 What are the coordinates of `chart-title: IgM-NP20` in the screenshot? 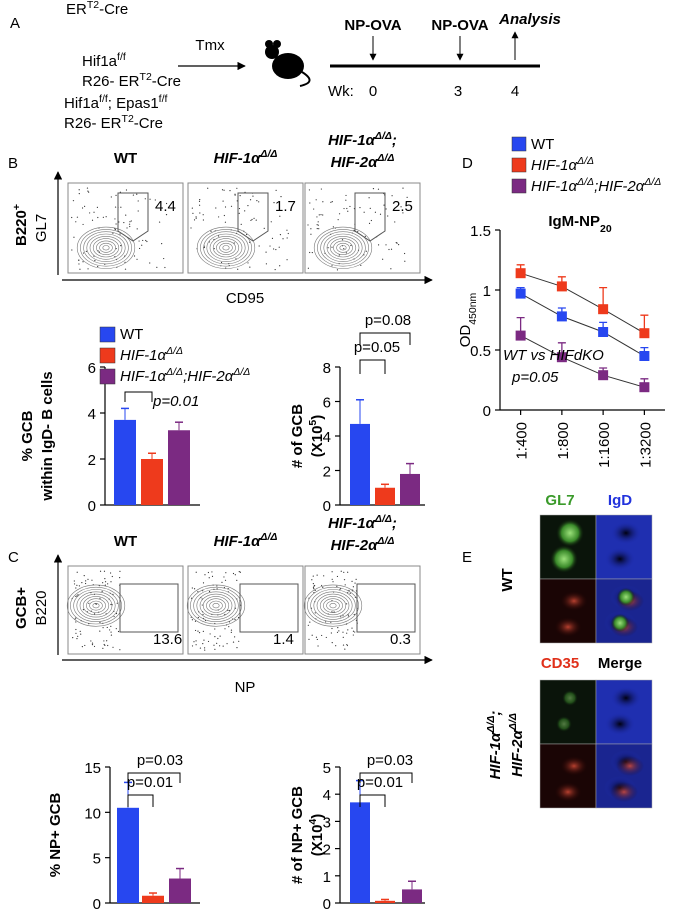 It's located at (580, 224).